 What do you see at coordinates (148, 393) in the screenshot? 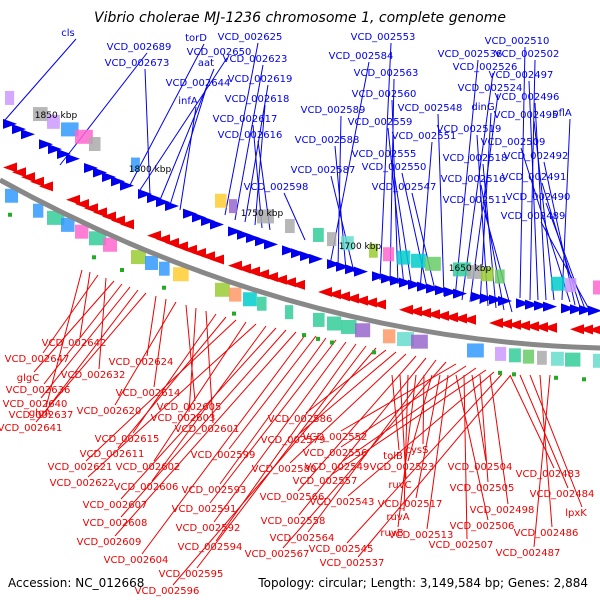
I see `gene-label-bottom: VCD_002614` at bounding box center [148, 393].